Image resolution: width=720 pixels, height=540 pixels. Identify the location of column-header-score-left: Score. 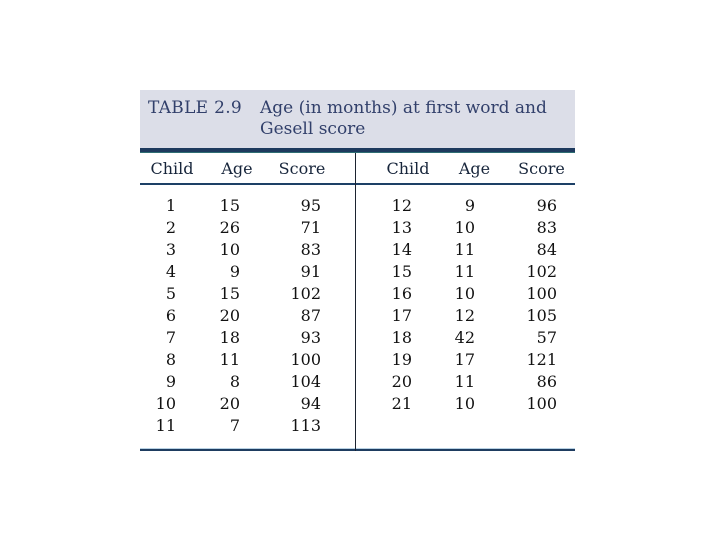
(302, 168).